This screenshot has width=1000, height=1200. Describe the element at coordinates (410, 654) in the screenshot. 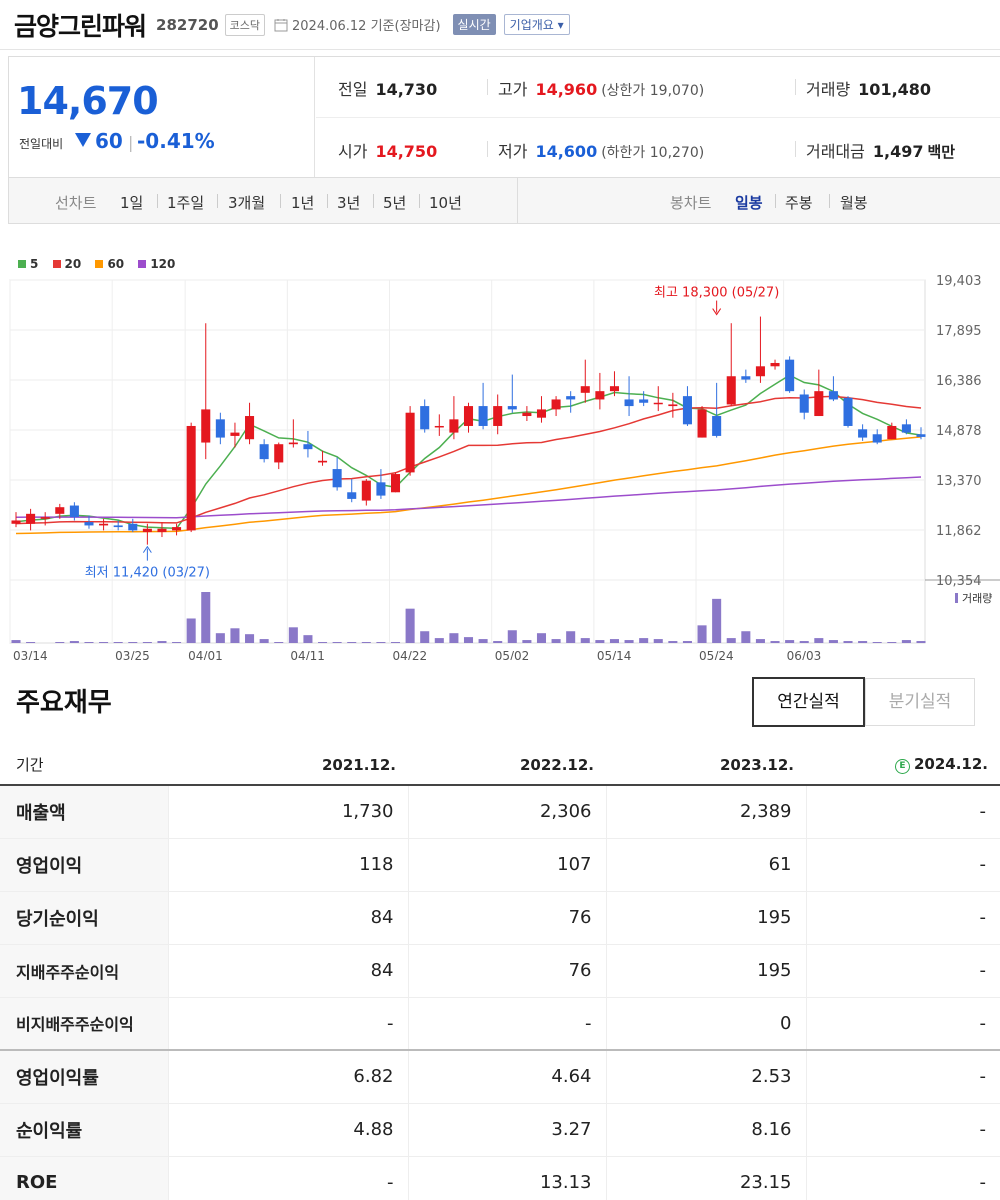

I see `x-tick-label: 04/22` at that location.